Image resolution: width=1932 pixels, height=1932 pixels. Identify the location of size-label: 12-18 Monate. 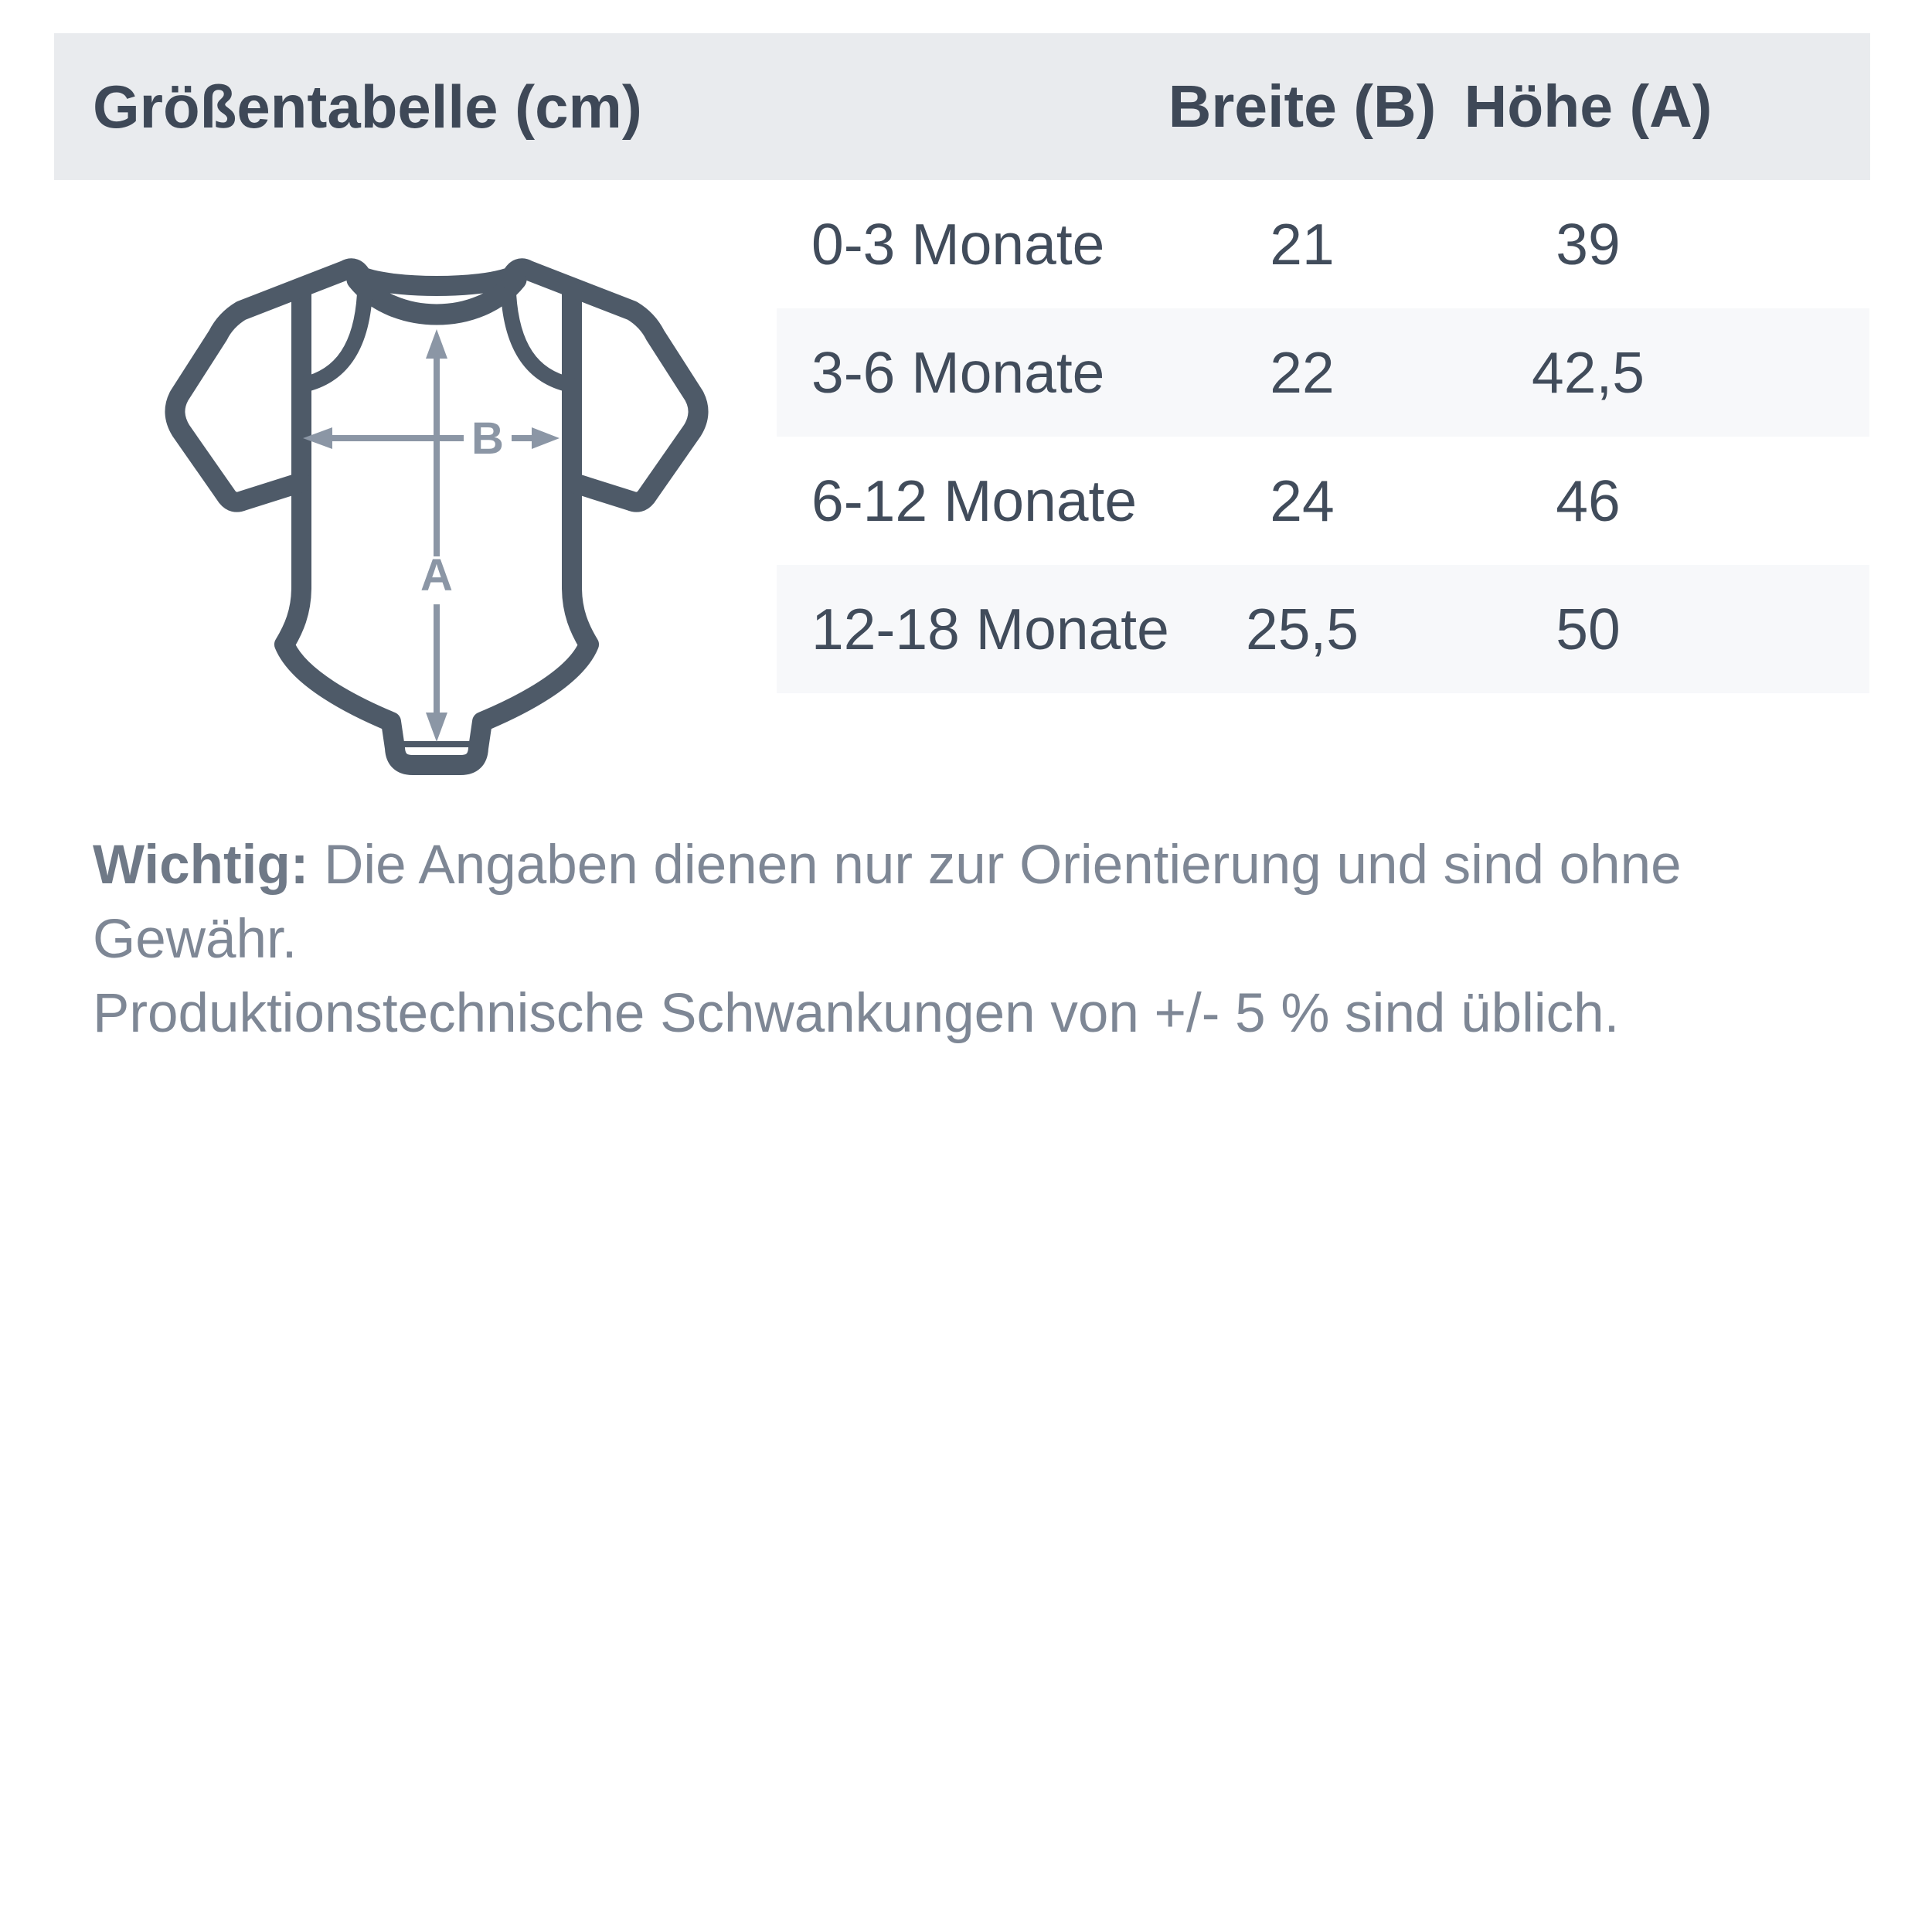
(990, 629).